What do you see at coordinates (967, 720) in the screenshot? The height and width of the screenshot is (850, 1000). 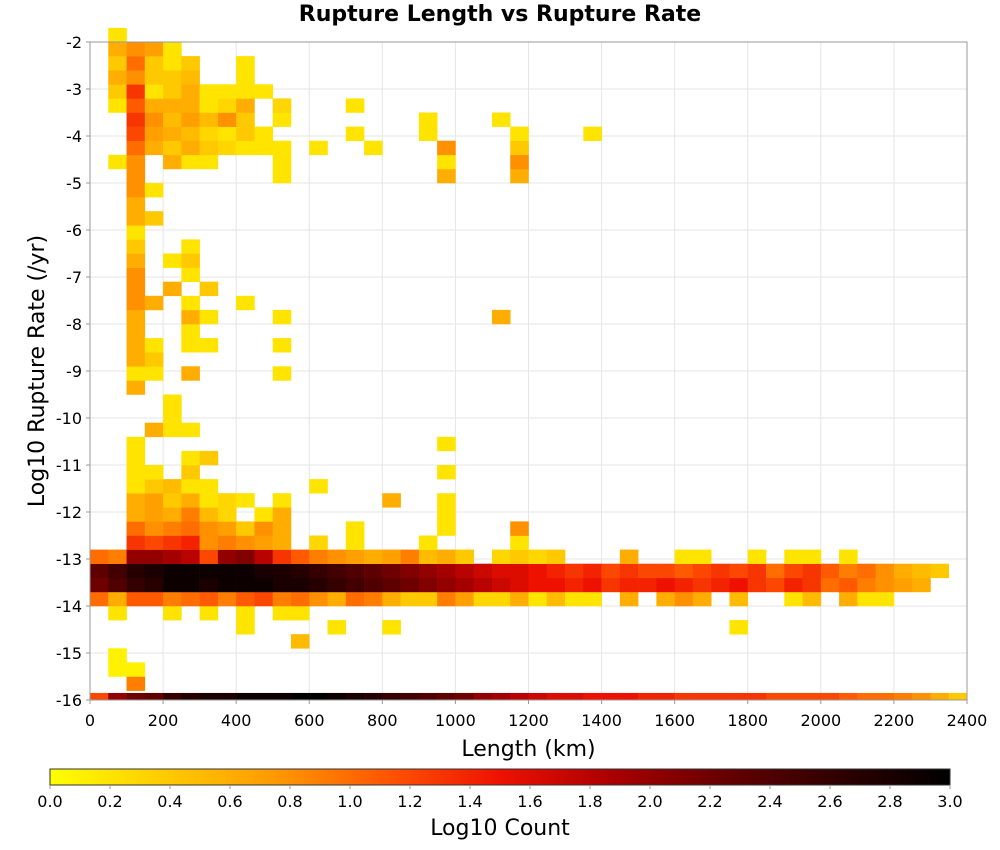 I see `x-tick-label: 2400` at bounding box center [967, 720].